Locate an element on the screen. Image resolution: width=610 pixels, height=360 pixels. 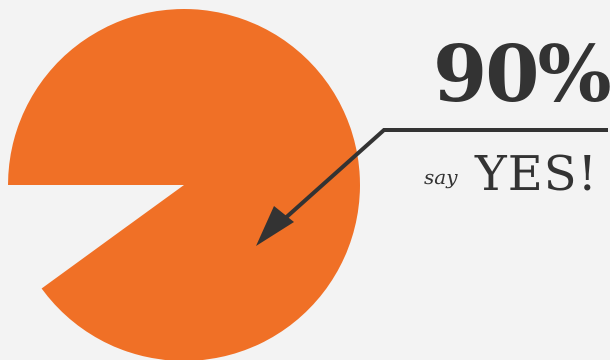
arrowhead-icon is located at coordinates (275, 226).